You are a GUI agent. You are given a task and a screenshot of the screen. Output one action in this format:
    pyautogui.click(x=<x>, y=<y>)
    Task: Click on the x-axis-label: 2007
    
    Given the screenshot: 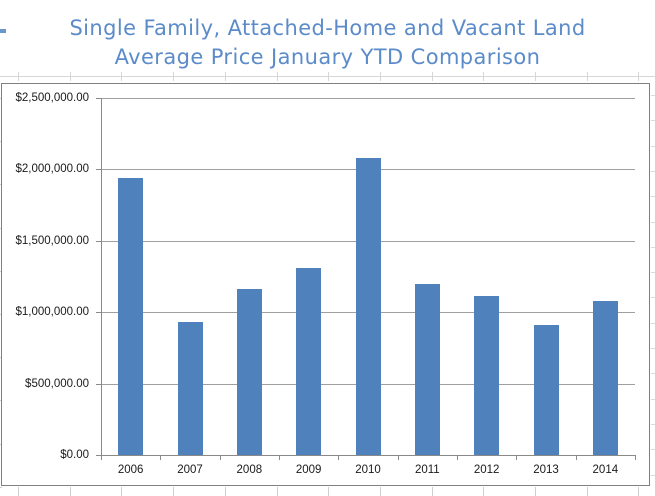 What is the action you would take?
    pyautogui.click(x=190, y=470)
    